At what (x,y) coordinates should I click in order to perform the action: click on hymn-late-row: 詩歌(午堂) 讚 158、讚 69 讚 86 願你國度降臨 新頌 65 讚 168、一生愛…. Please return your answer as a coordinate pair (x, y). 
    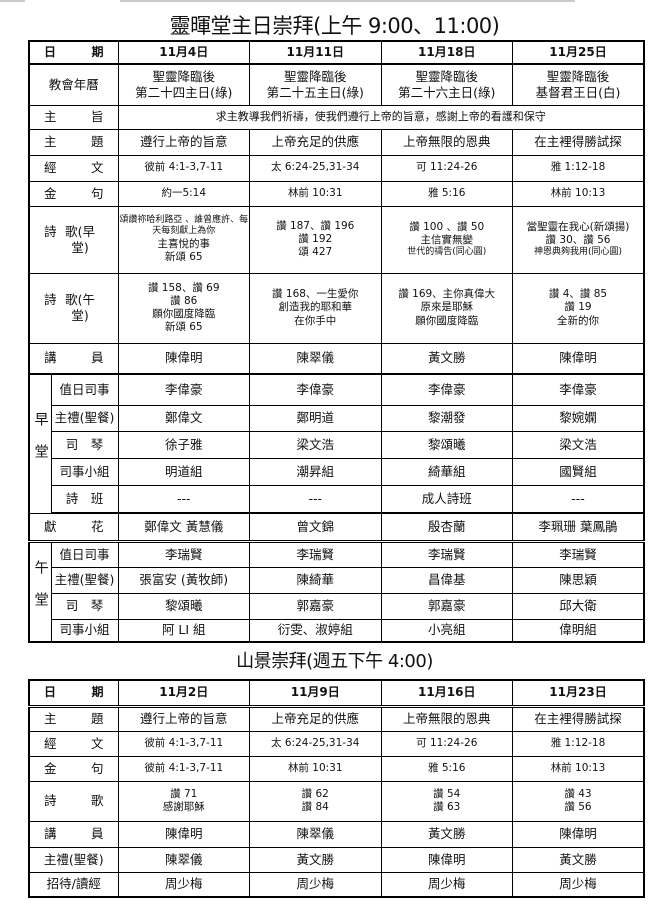
    Looking at the image, I should click on (336, 308).